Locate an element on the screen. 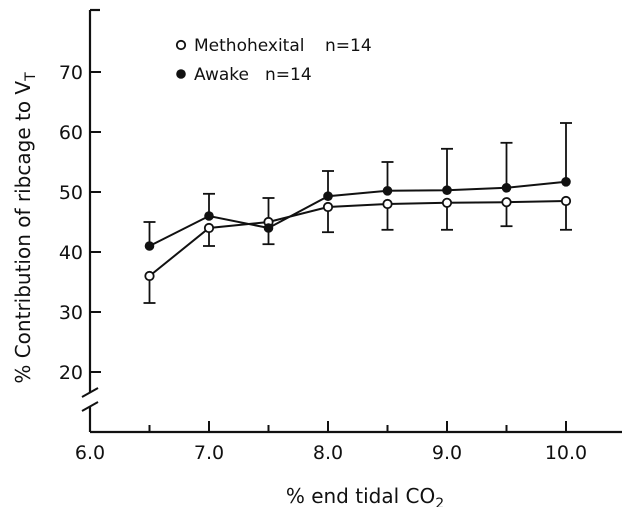  series-line-awake is located at coordinates (358, 213).